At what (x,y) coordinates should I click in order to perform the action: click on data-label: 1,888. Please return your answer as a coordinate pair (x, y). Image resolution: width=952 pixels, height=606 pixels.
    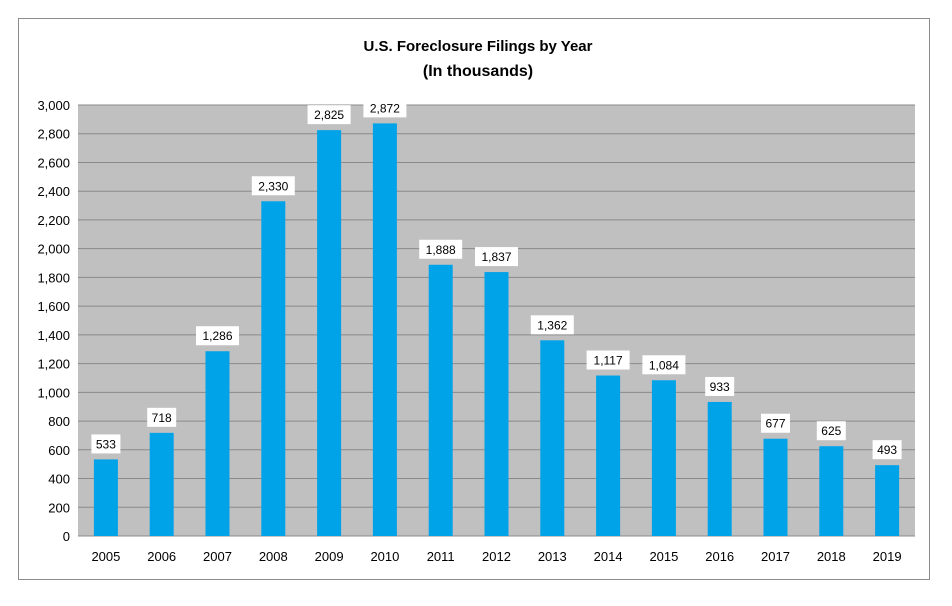
    Looking at the image, I should click on (441, 250).